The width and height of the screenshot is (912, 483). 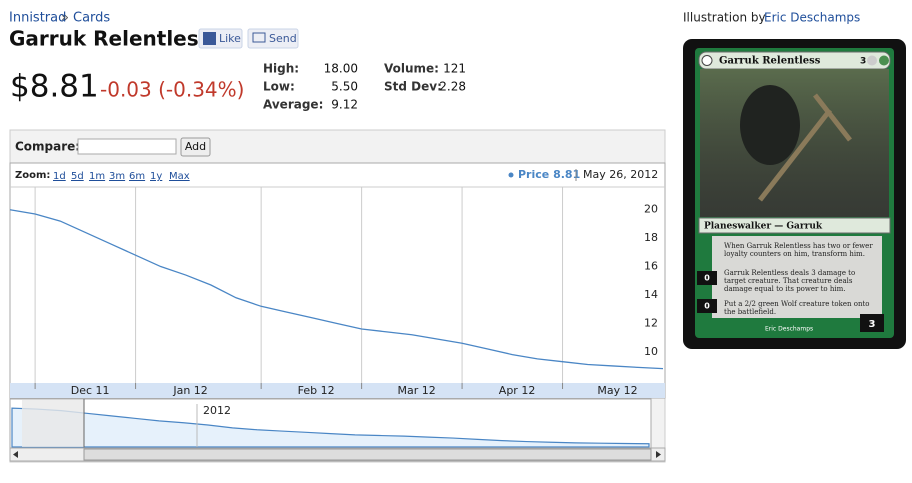 What do you see at coordinates (413, 87) in the screenshot?
I see `stat-label: Std Dev:` at bounding box center [413, 87].